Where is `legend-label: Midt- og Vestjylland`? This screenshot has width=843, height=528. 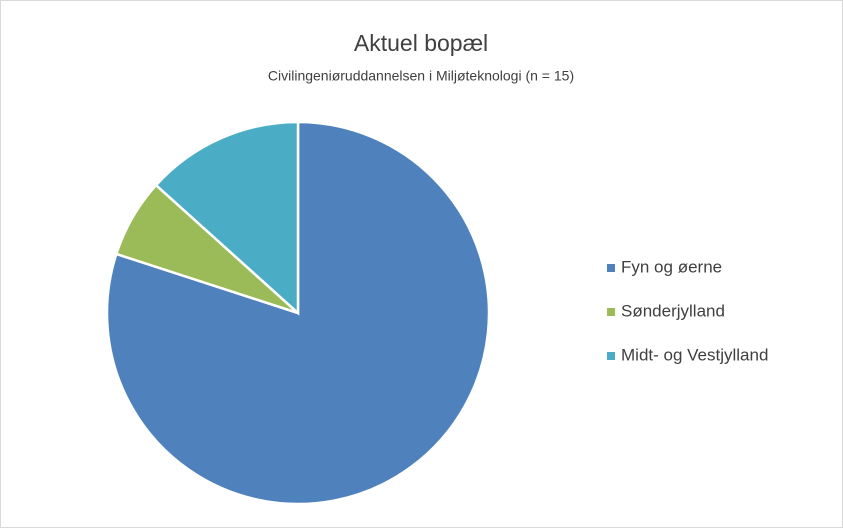 legend-label: Midt- og Vestjylland is located at coordinates (694, 354).